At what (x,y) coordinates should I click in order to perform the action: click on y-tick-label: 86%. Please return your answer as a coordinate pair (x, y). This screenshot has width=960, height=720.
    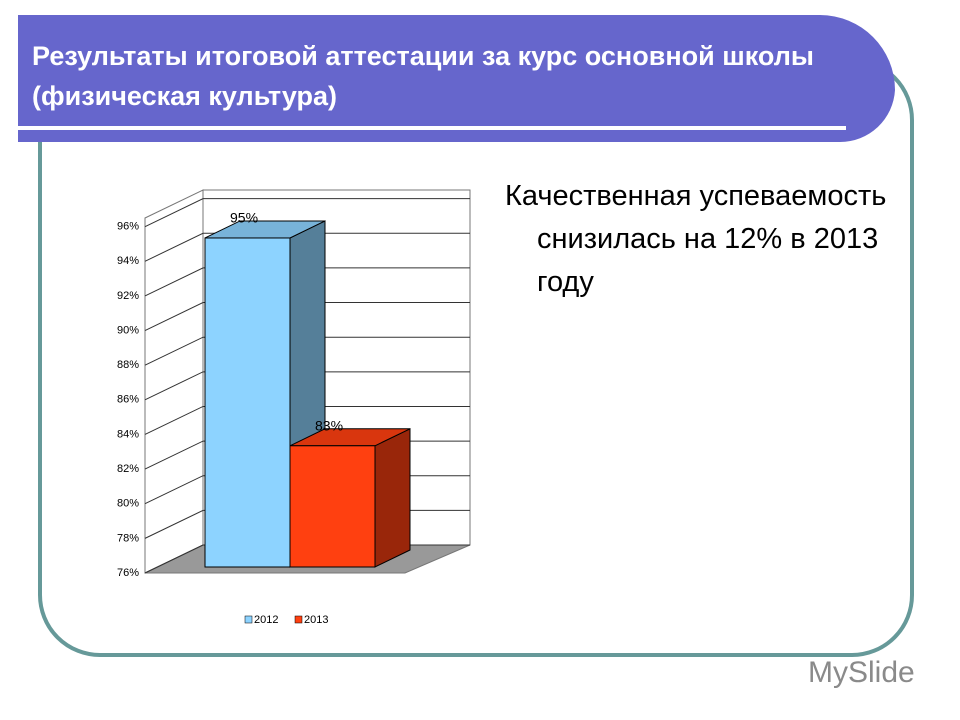
    Looking at the image, I should click on (128, 400).